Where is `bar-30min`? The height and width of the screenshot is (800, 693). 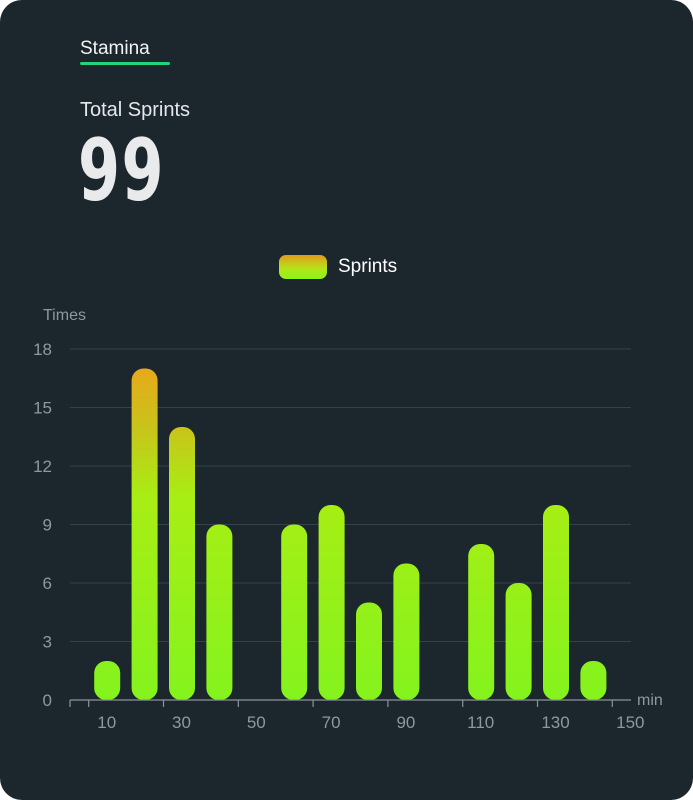 bar-30min is located at coordinates (182, 563).